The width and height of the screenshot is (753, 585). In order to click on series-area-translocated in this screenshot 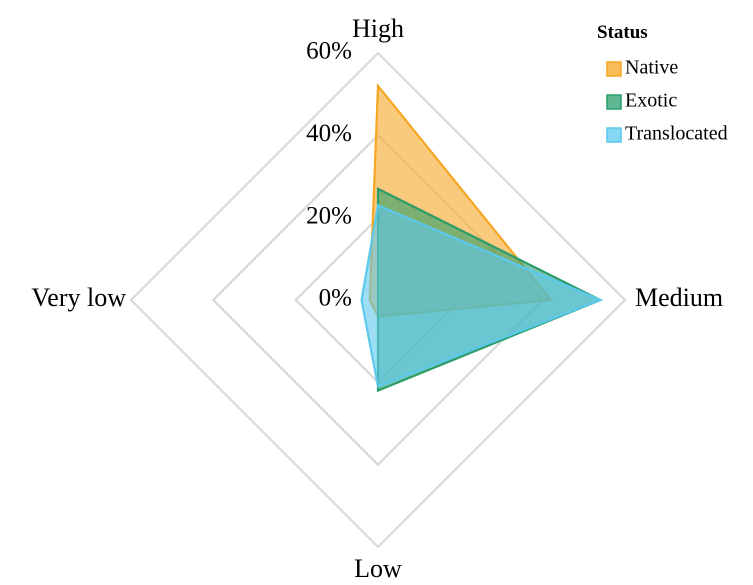, I will do `click(482, 295)`.